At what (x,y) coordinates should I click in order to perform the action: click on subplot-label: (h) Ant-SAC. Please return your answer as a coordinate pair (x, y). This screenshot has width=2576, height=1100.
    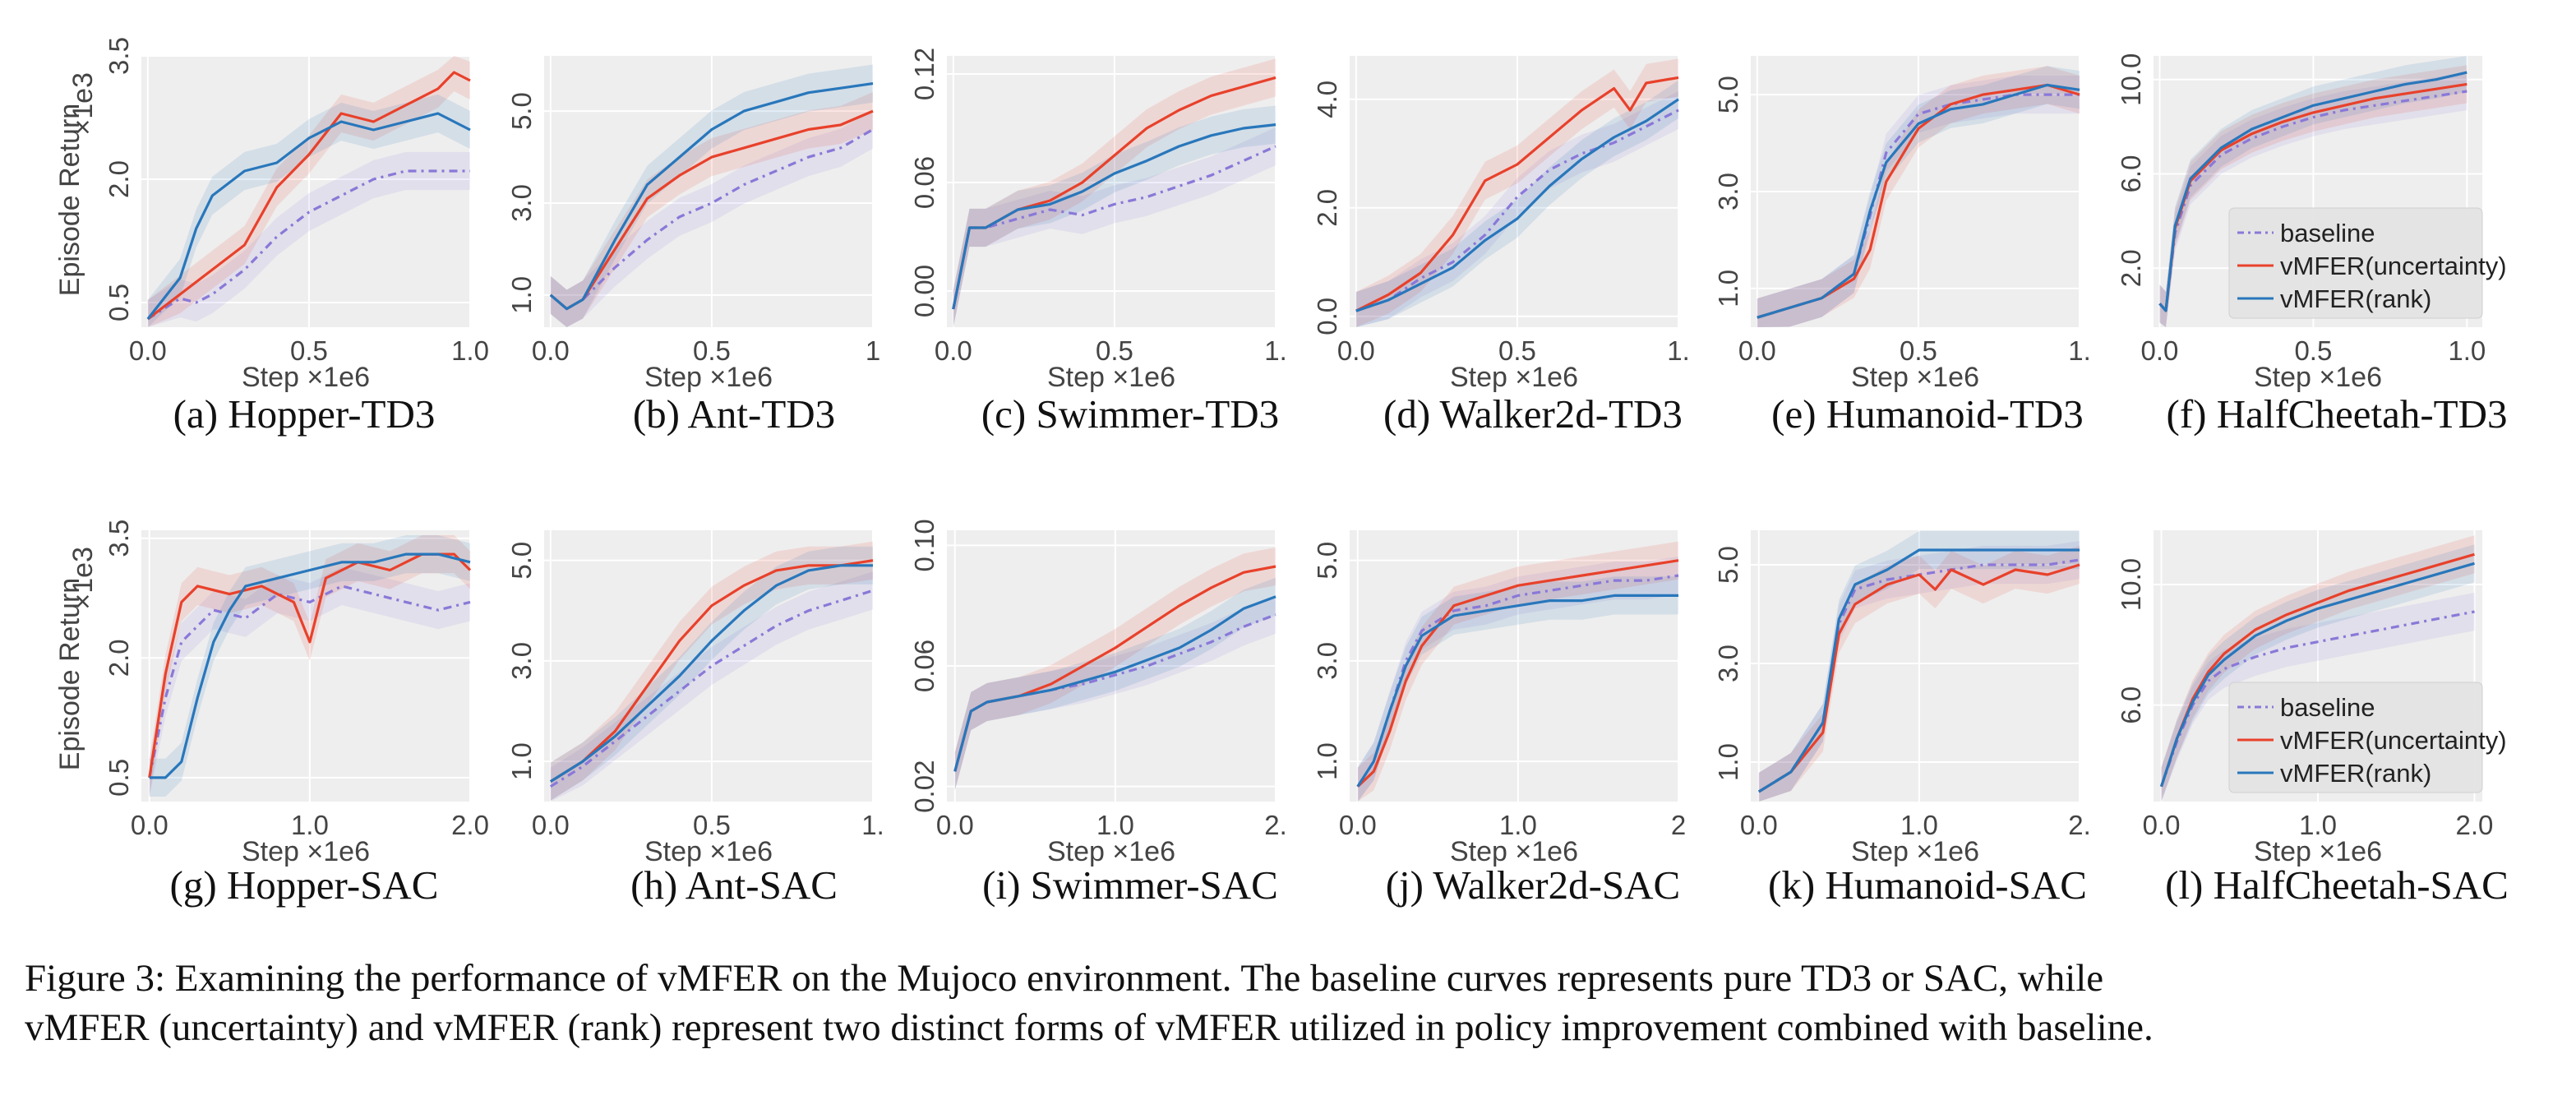
    Looking at the image, I should click on (734, 885).